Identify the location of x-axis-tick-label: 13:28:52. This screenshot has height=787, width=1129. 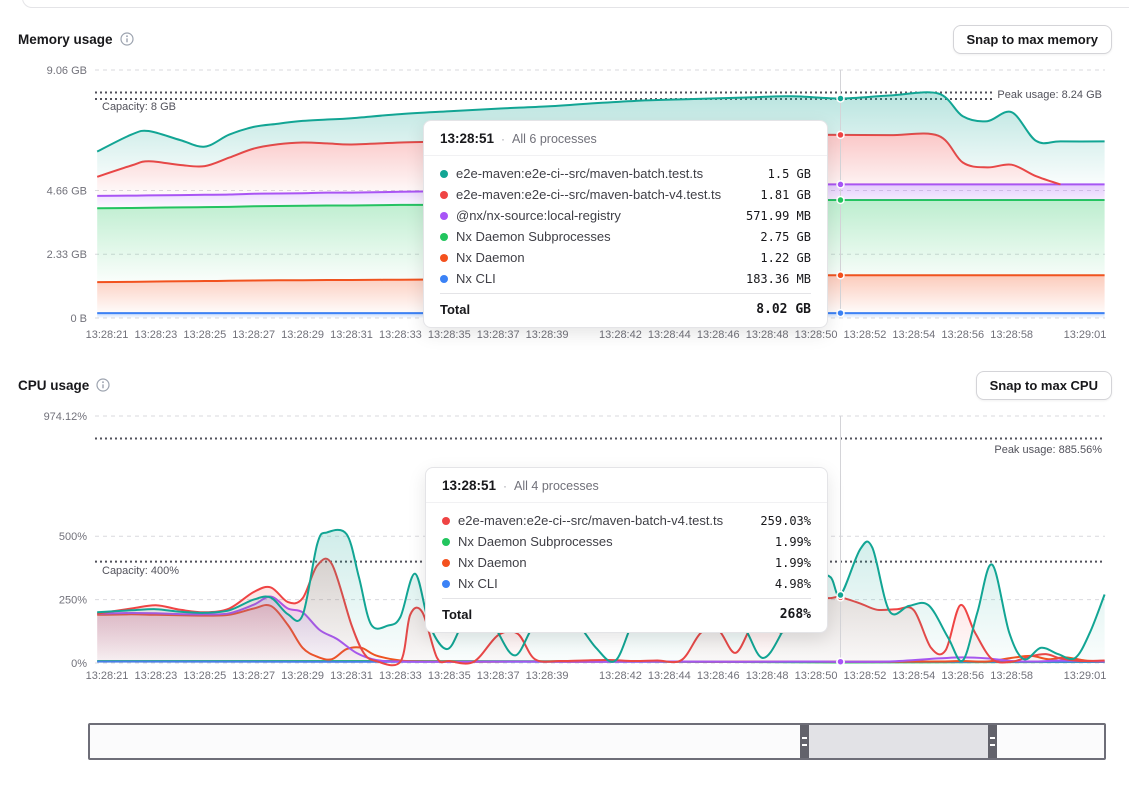
(865, 335).